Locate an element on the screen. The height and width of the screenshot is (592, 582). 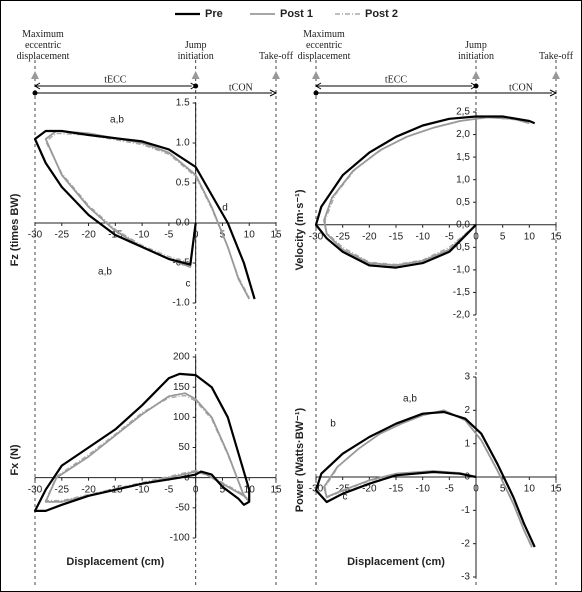
event-label: Take-off is located at coordinates (556, 56).